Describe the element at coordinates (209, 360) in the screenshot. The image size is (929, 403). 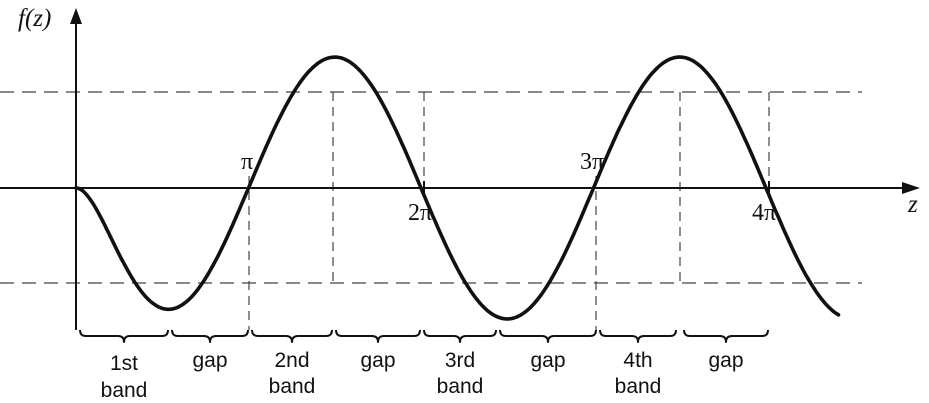
I see `region-label-2: gap` at that location.